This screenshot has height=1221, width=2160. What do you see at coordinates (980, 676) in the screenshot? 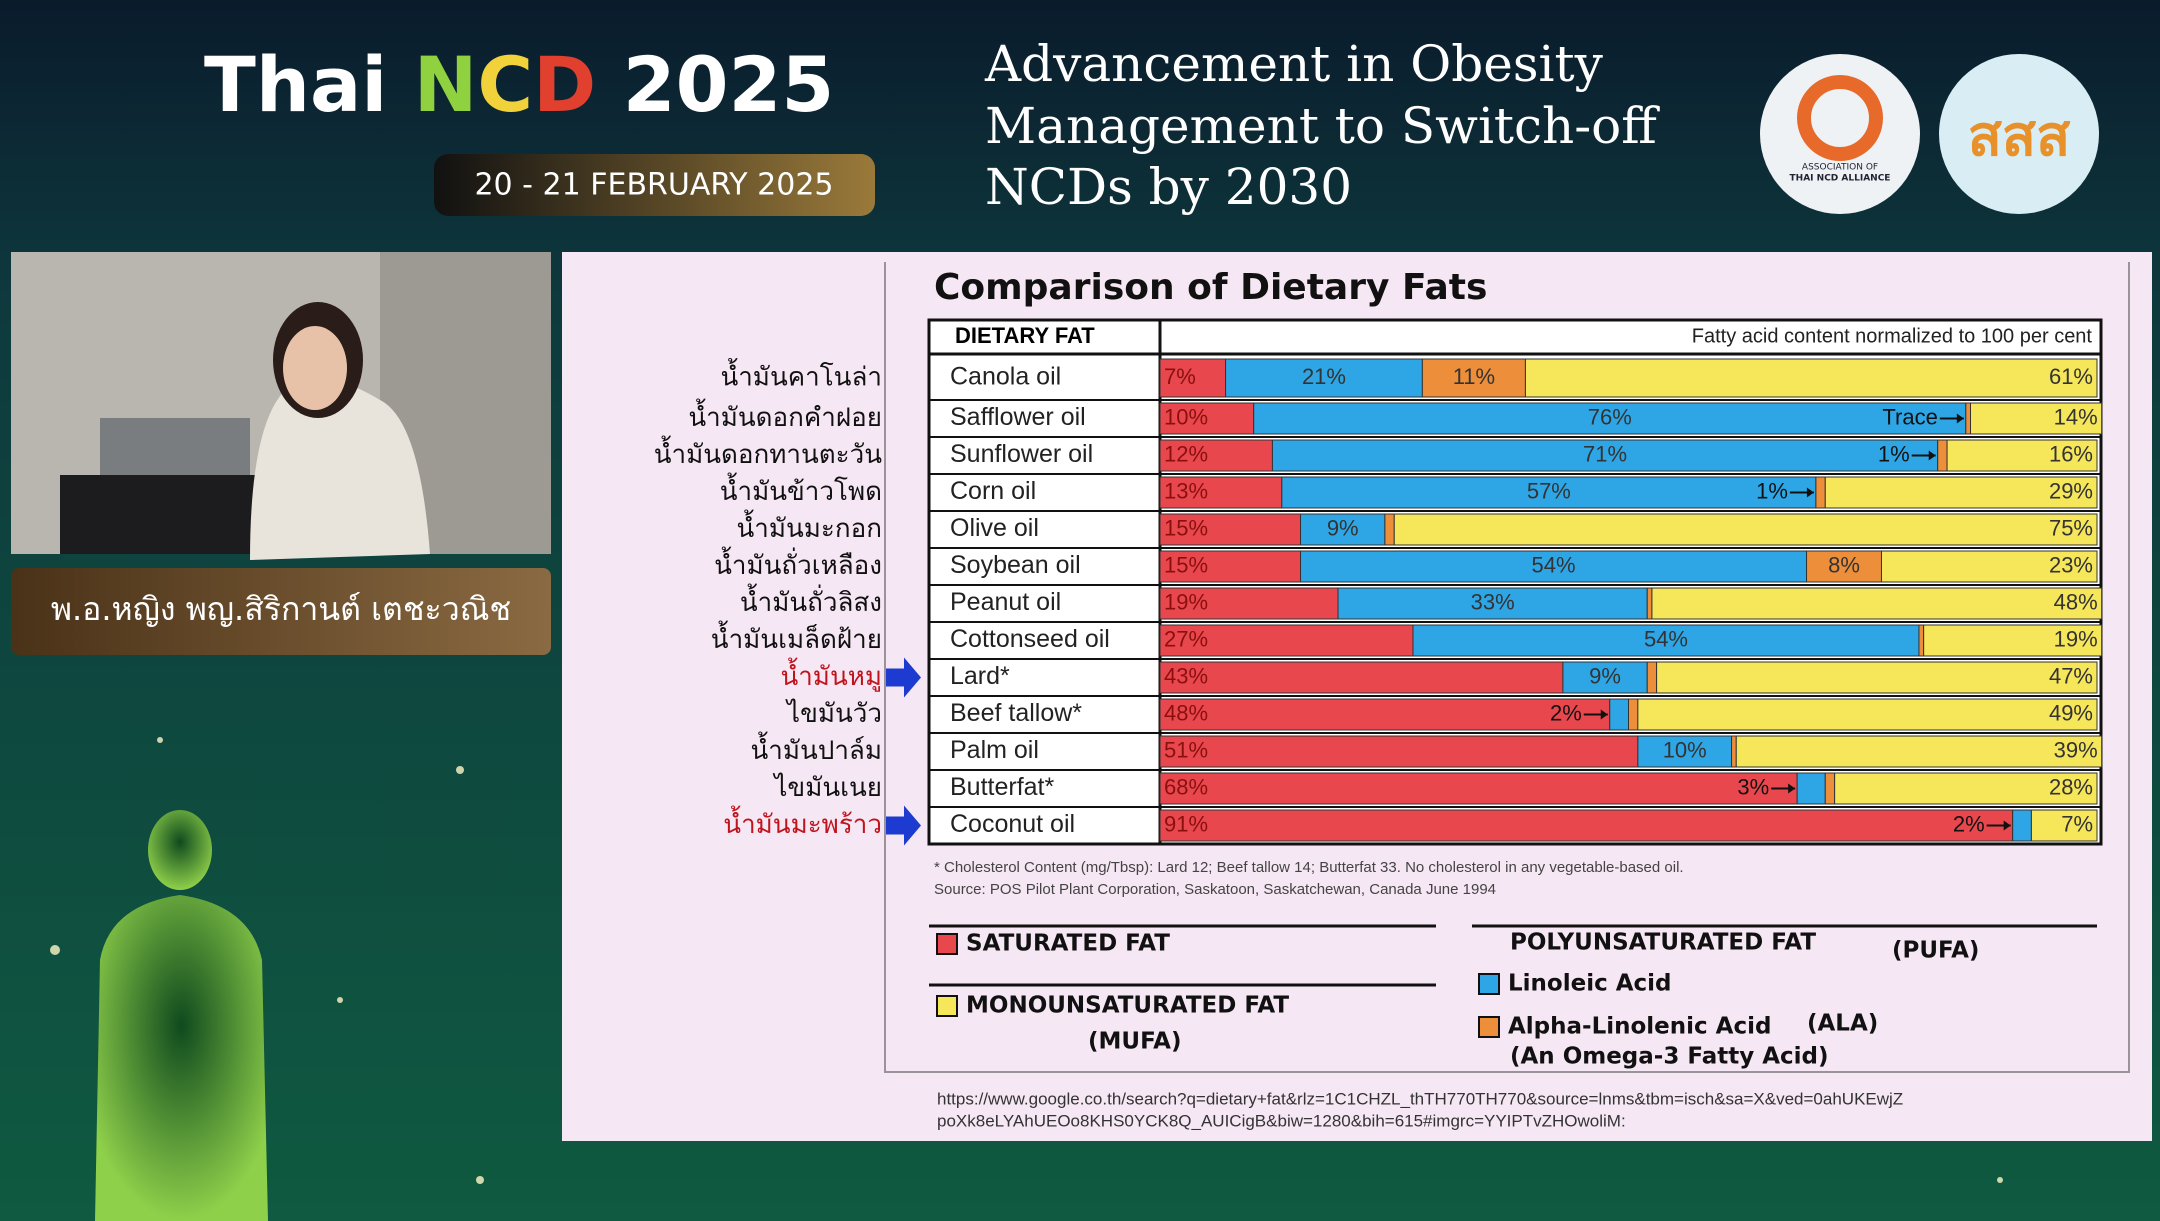
I see `category-label: Lard*` at bounding box center [980, 676].